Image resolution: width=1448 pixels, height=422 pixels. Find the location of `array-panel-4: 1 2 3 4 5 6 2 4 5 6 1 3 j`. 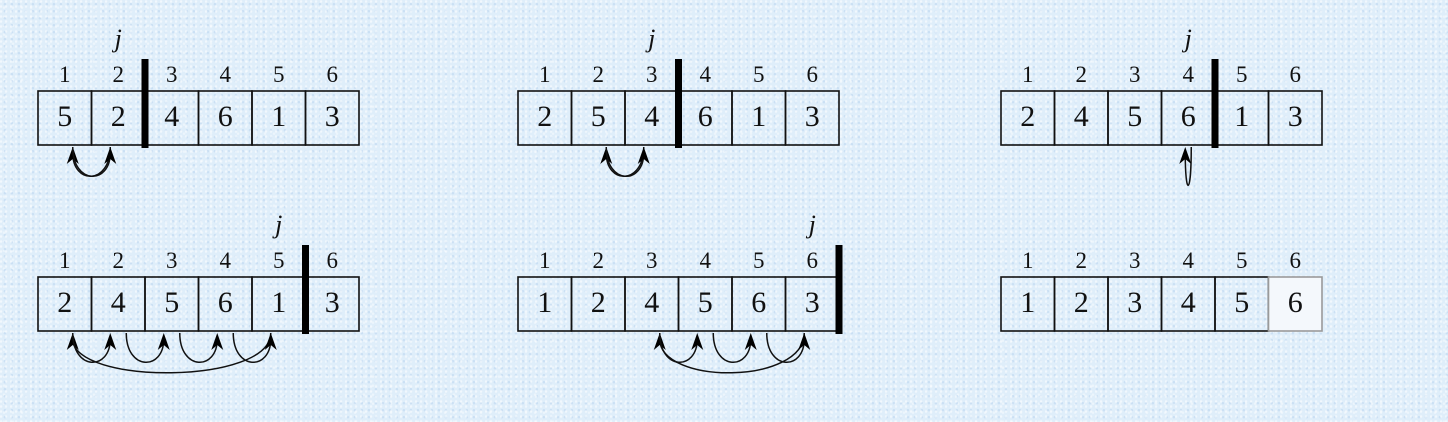

array-panel-4: 1 2 3 4 5 6 2 4 5 6 1 3 j is located at coordinates (198, 292).